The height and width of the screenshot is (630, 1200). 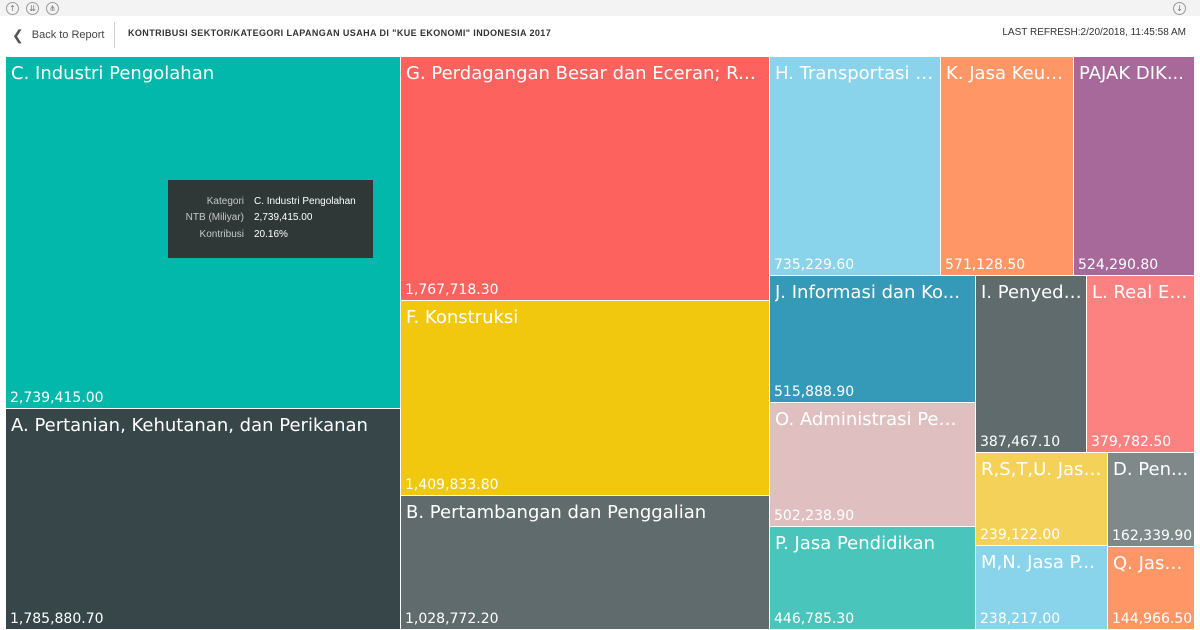 I want to click on tile-value: 515,888.90, so click(x=814, y=392).